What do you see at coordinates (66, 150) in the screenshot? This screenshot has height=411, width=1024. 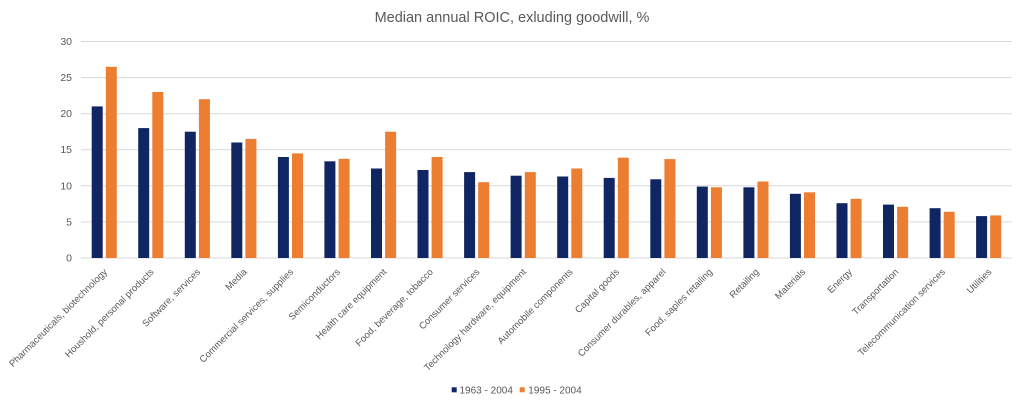 I see `svg-text: 15` at bounding box center [66, 150].